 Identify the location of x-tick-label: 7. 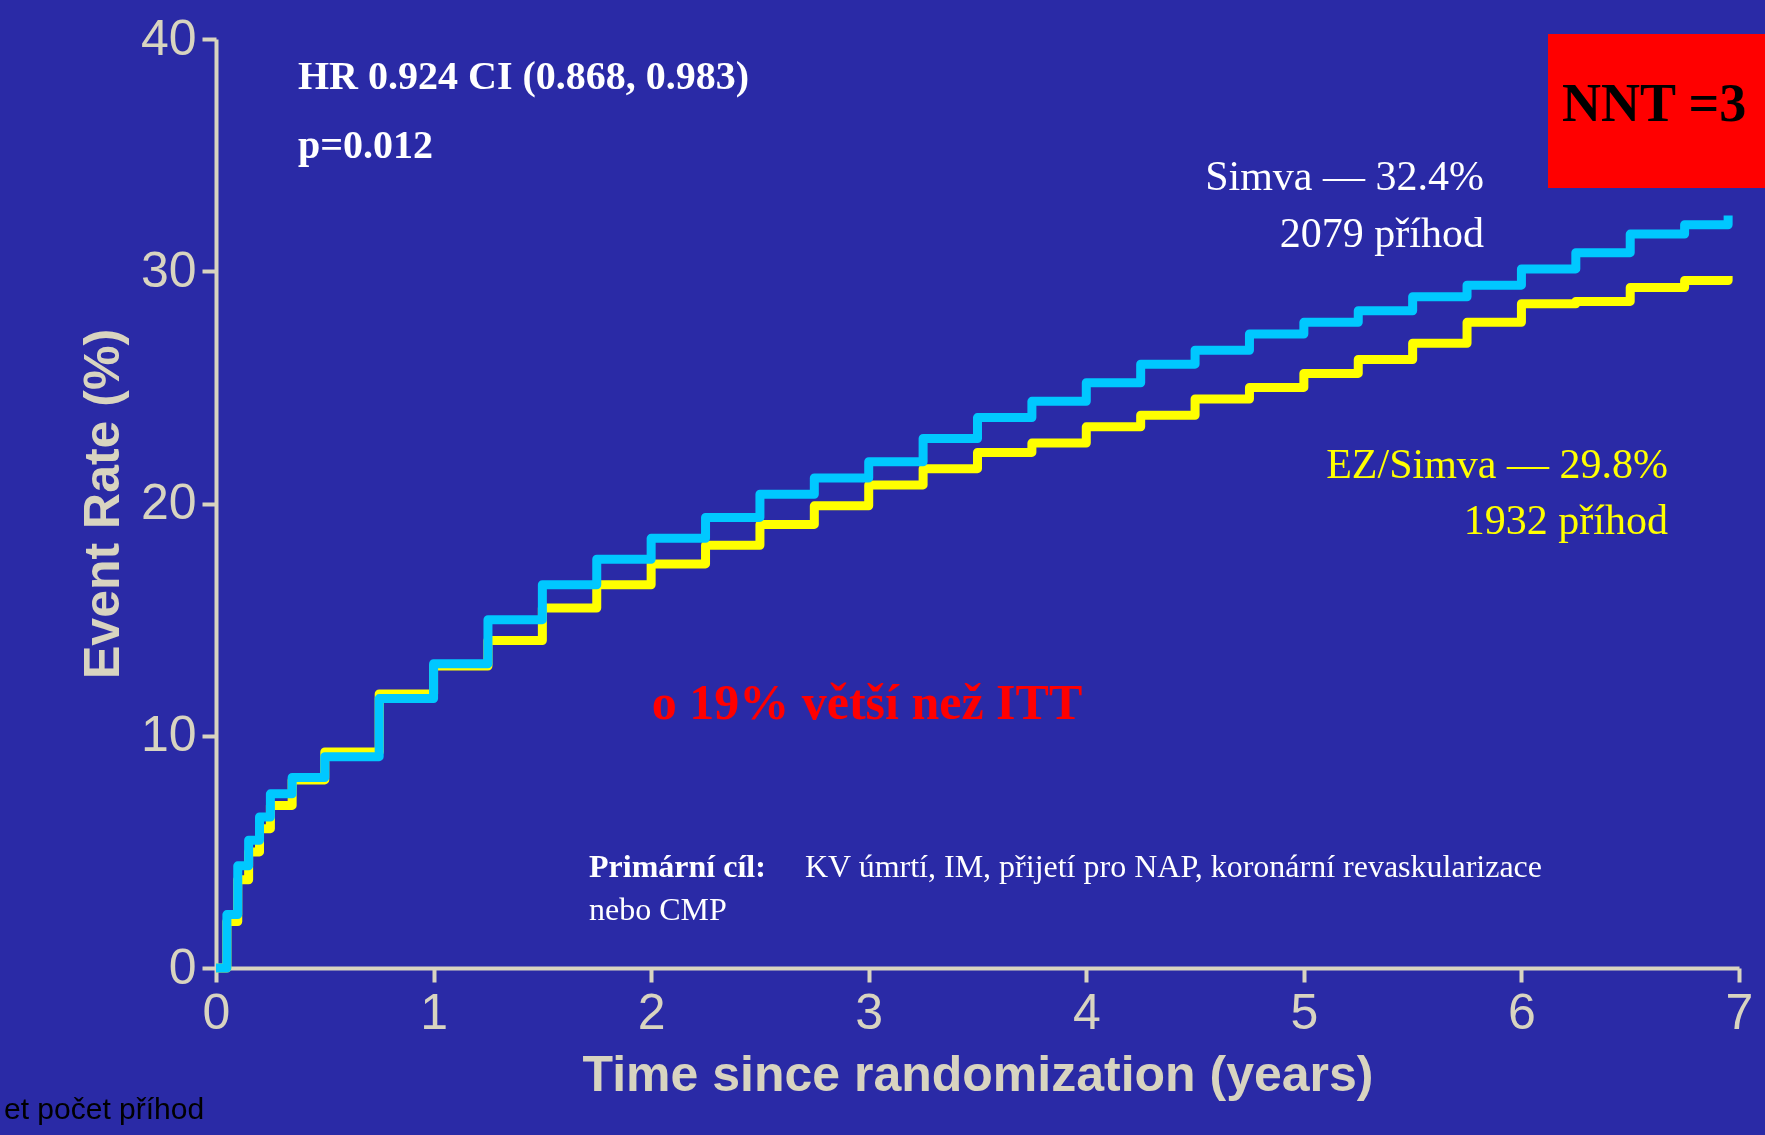
(1739, 1011).